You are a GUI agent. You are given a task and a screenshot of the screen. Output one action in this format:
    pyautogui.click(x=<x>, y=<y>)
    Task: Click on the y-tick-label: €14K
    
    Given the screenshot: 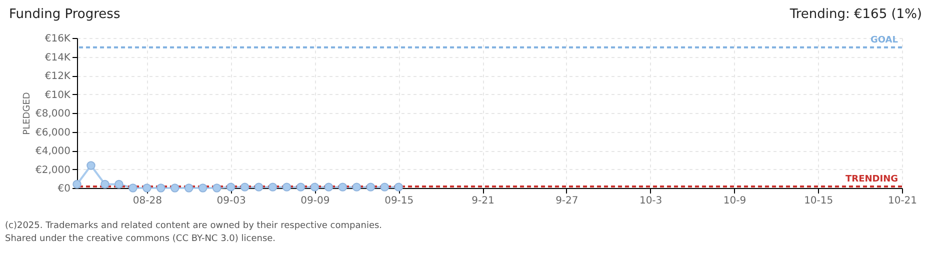 What is the action you would take?
    pyautogui.click(x=57, y=58)
    